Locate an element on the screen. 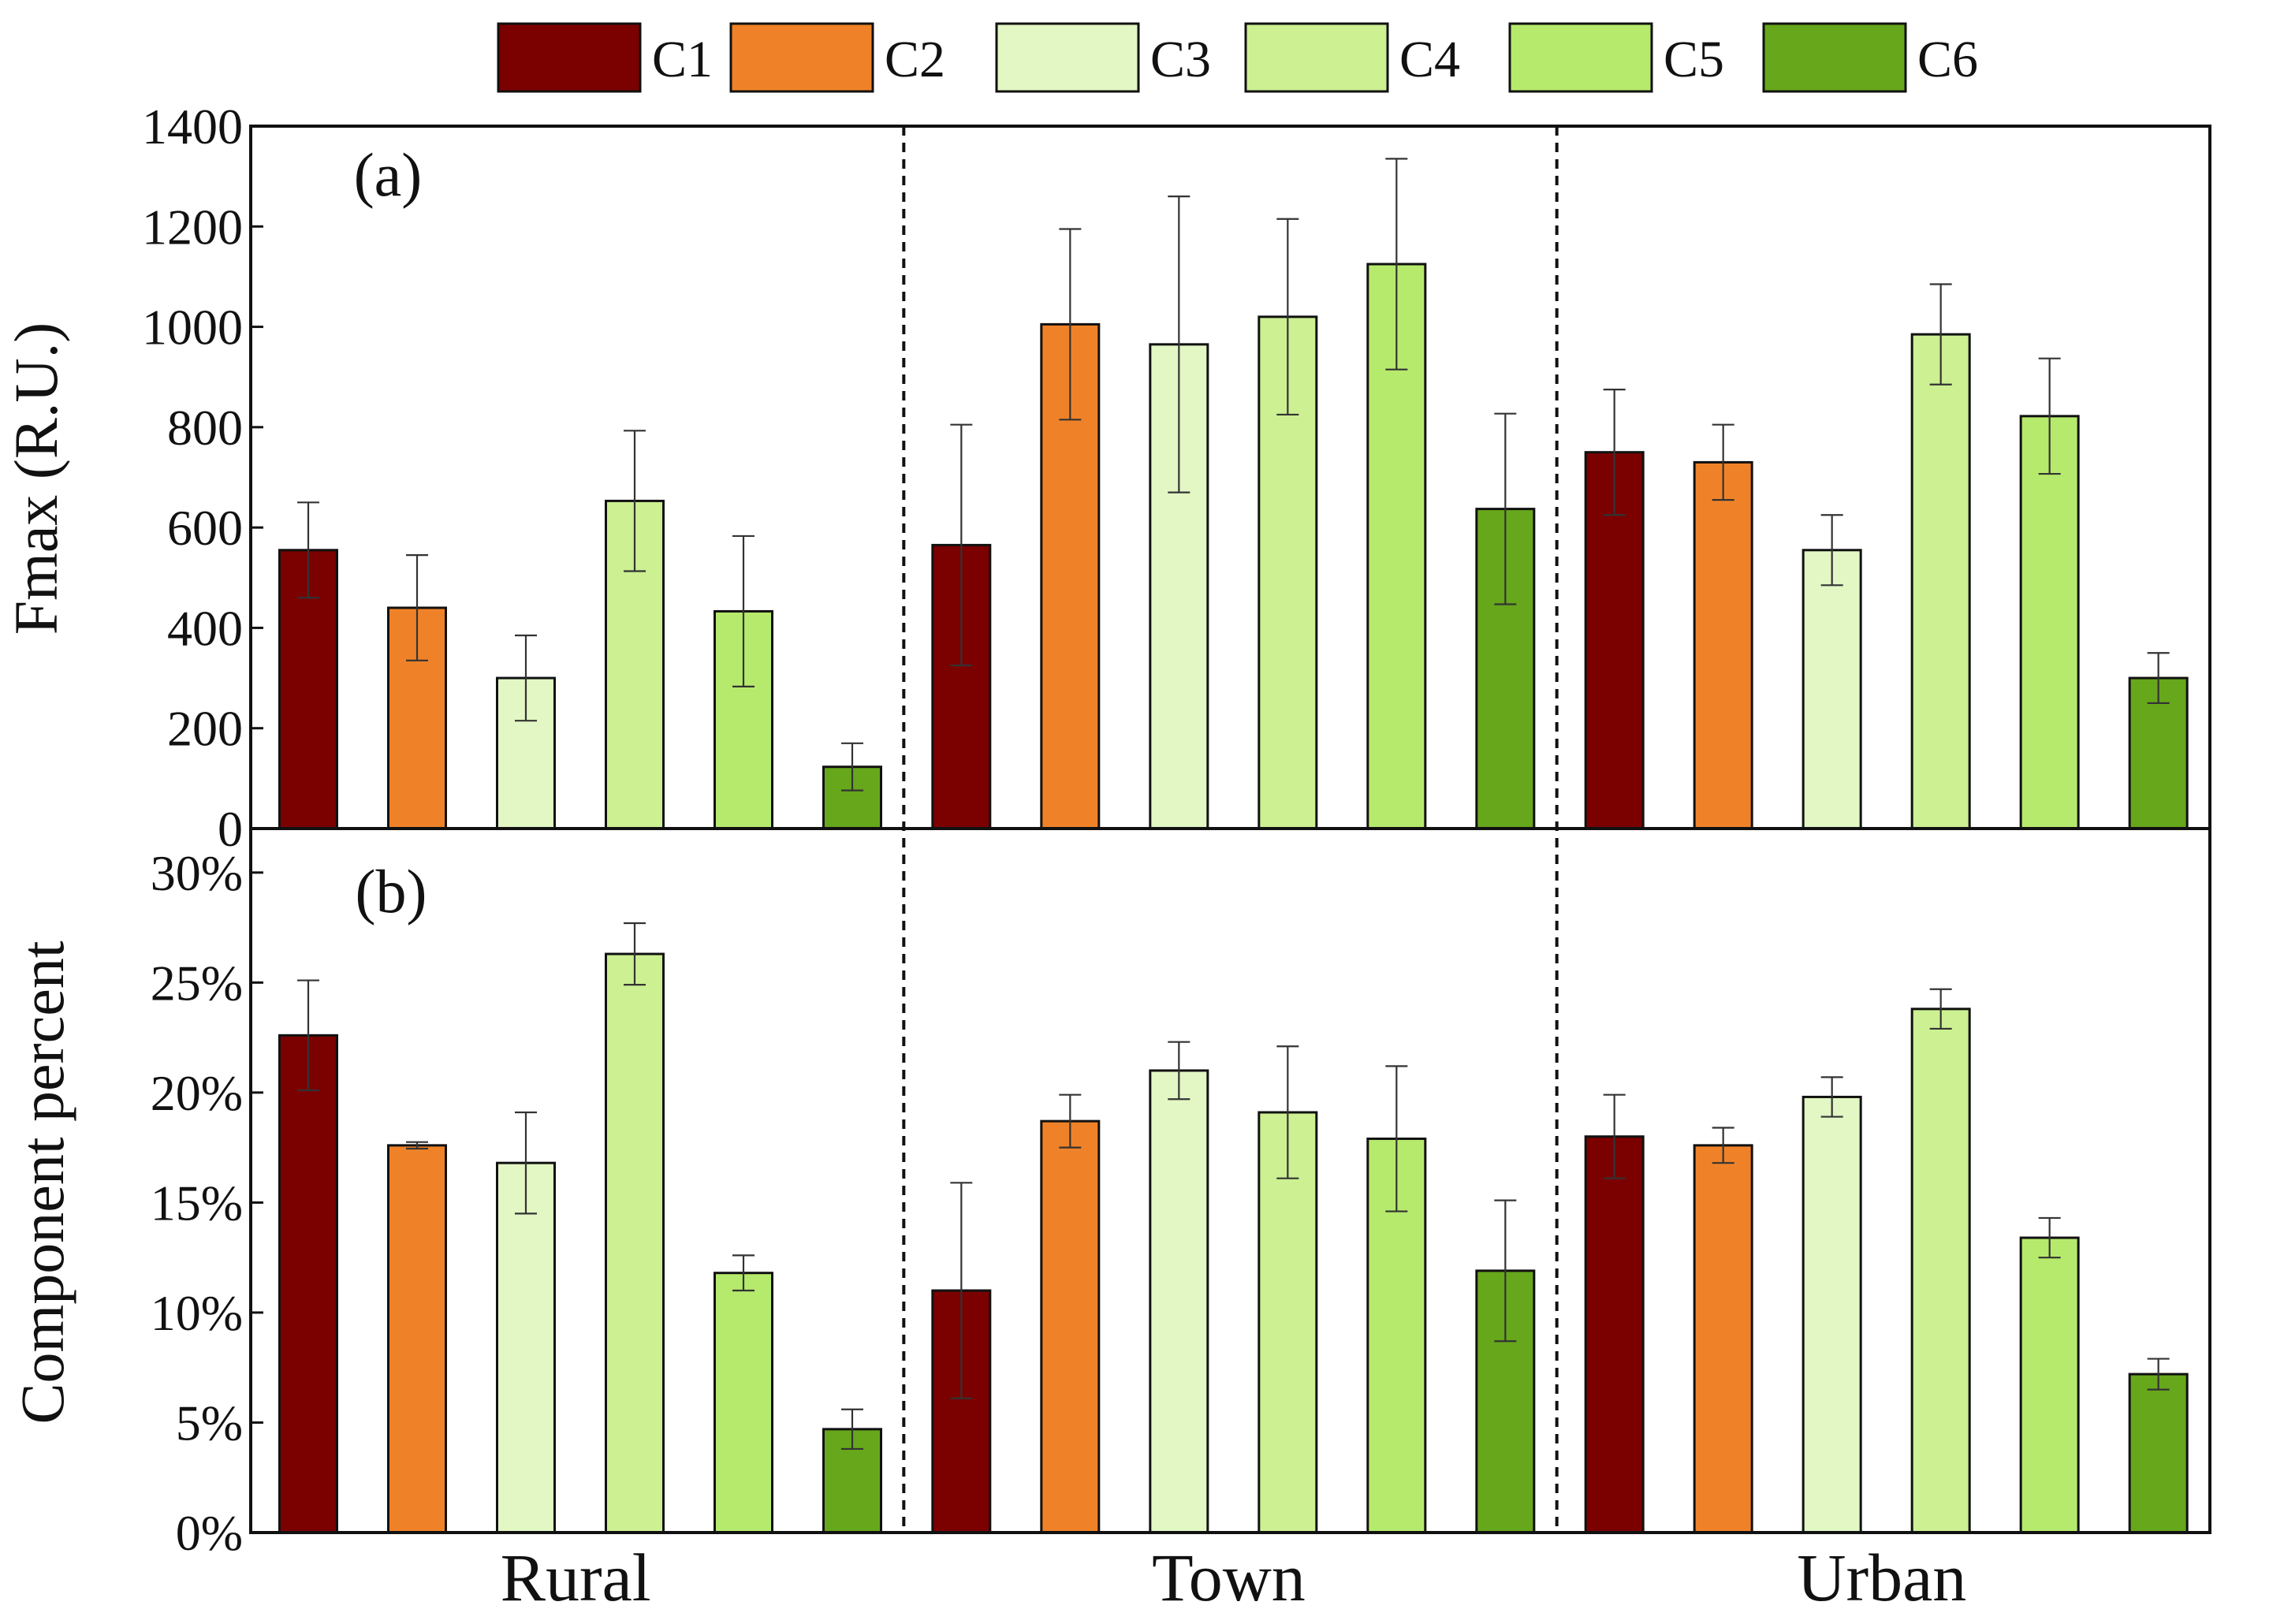  y-axis-title: Fmax (R.U.) is located at coordinates (36, 478).